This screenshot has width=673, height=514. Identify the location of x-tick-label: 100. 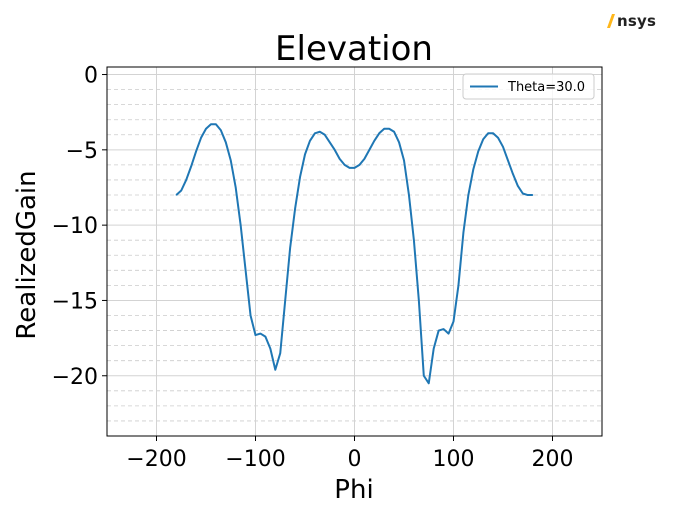
(454, 459).